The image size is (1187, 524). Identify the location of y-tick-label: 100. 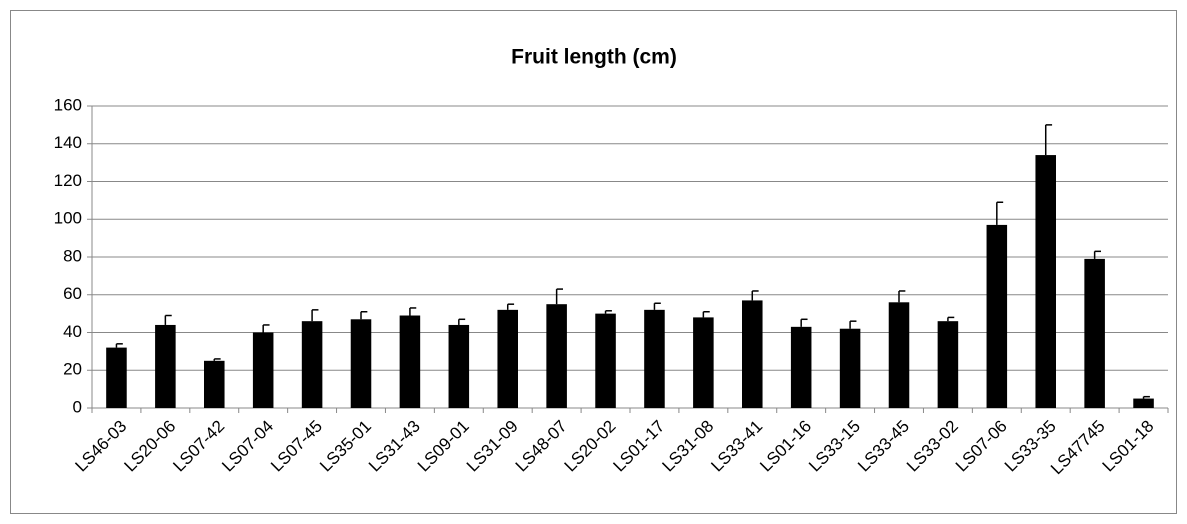
(68, 218).